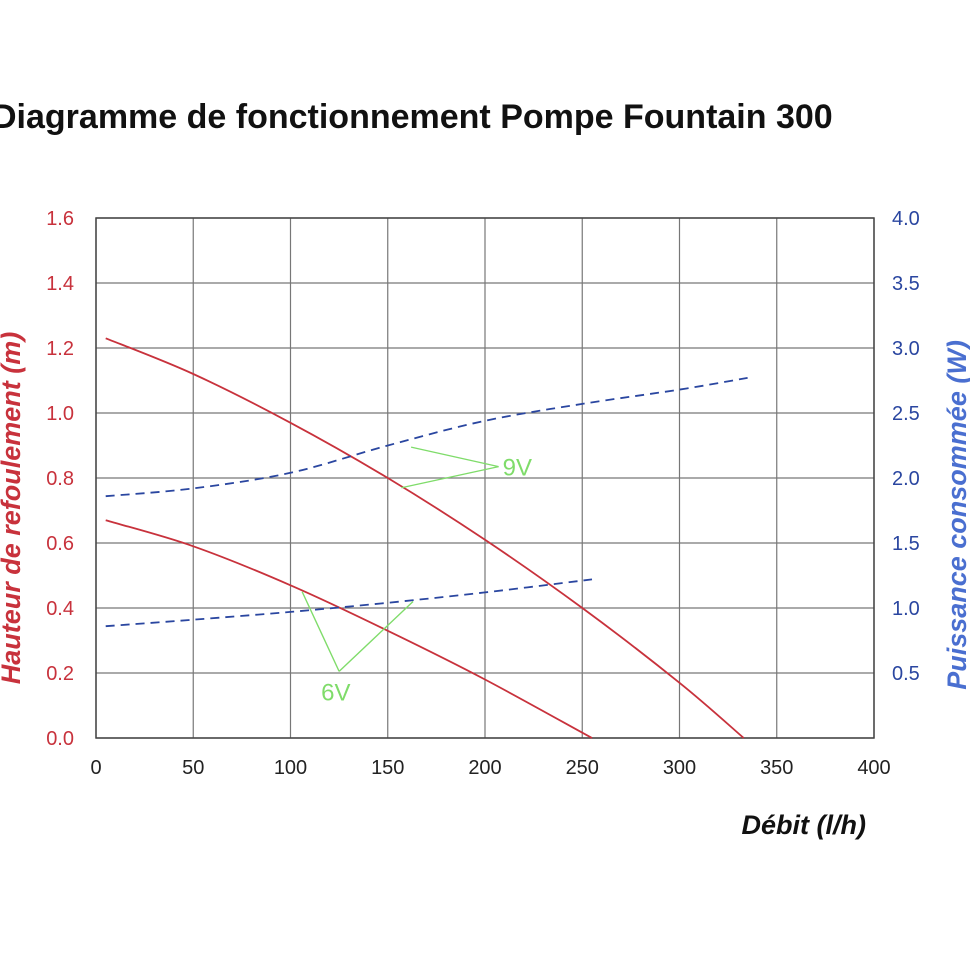 The width and height of the screenshot is (970, 971). I want to click on y-right-tick-label: 1.5, so click(906, 544).